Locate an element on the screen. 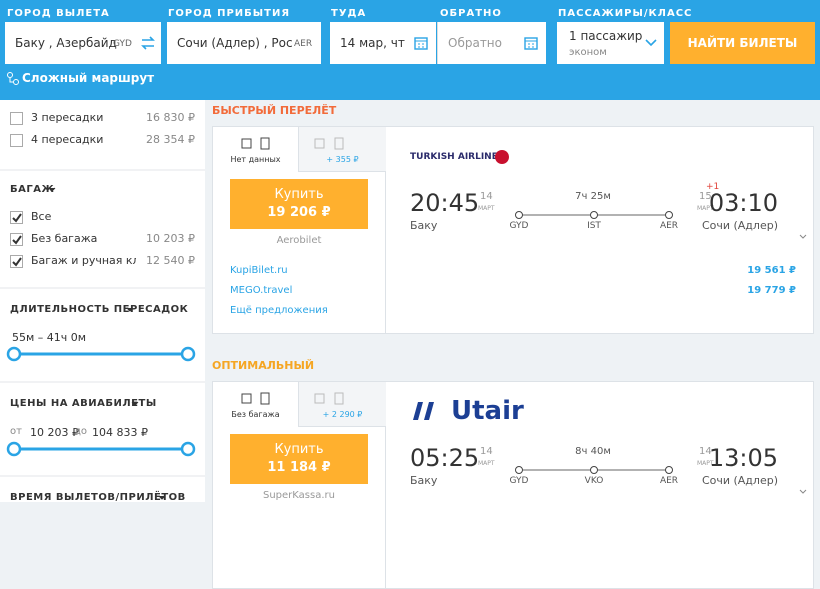 This screenshot has height=589, width=820. class: эконом is located at coordinates (588, 52).